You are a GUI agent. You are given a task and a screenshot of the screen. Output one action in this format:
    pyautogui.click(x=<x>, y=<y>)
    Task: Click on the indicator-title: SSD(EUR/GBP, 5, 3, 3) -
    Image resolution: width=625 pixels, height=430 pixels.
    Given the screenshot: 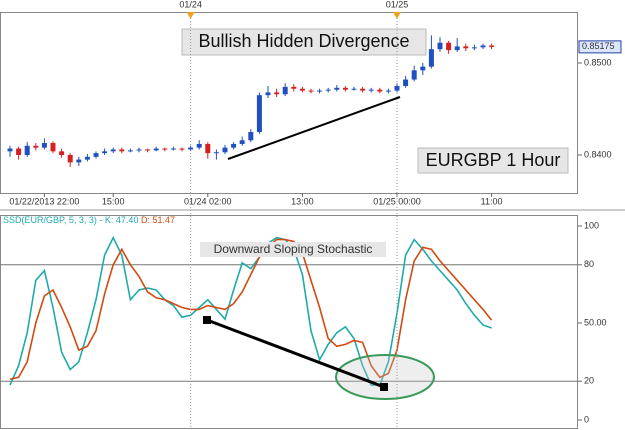 What is the action you would take?
    pyautogui.click(x=52, y=220)
    